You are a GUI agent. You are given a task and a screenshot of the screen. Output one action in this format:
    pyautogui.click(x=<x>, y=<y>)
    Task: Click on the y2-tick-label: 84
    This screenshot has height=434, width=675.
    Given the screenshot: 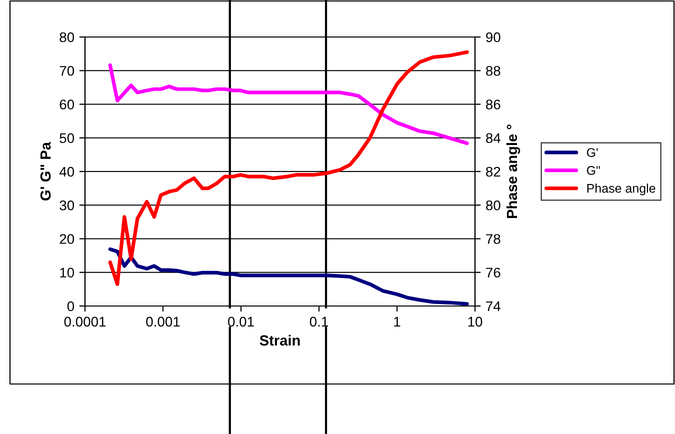 What is the action you would take?
    pyautogui.click(x=493, y=138)
    